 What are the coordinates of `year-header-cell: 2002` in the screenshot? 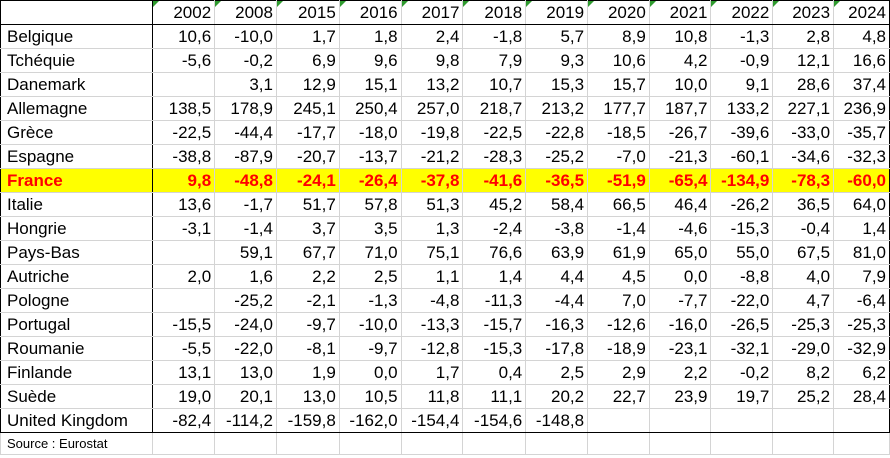 It's located at (184, 12).